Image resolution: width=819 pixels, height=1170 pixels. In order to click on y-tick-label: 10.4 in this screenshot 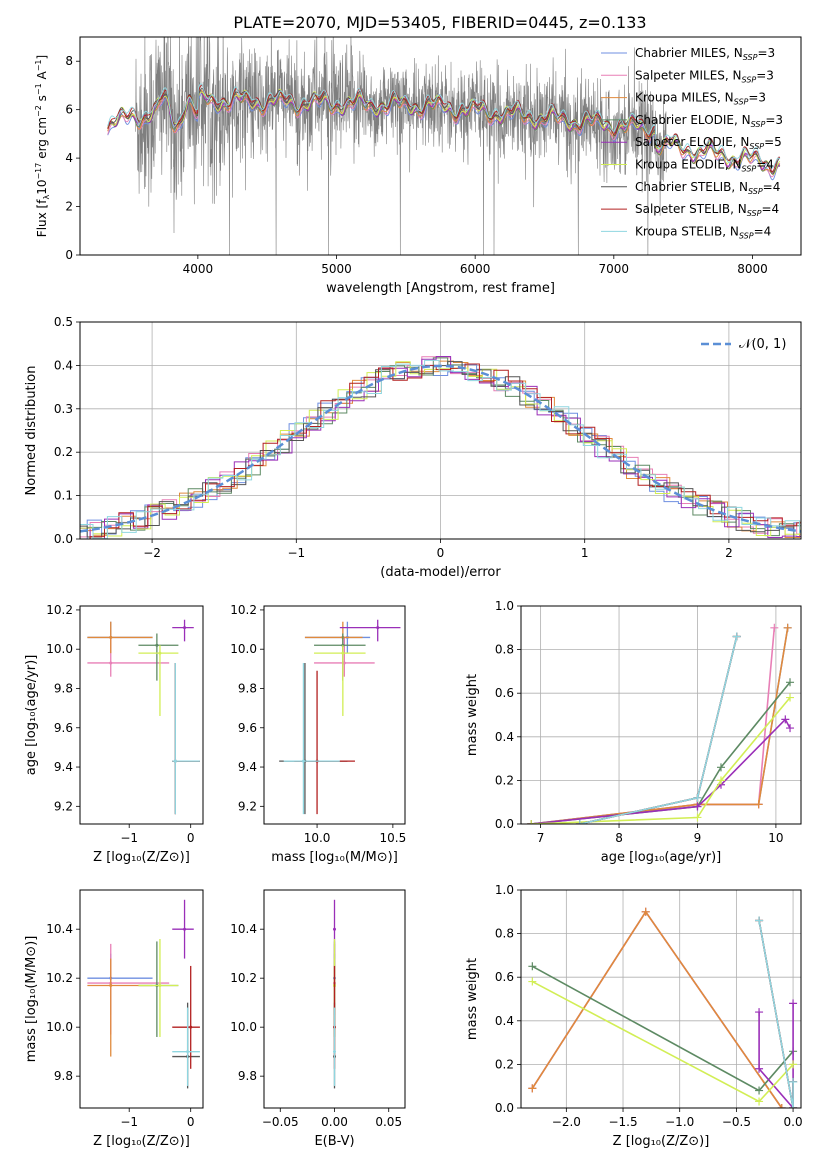, I will do `click(243, 929)`.